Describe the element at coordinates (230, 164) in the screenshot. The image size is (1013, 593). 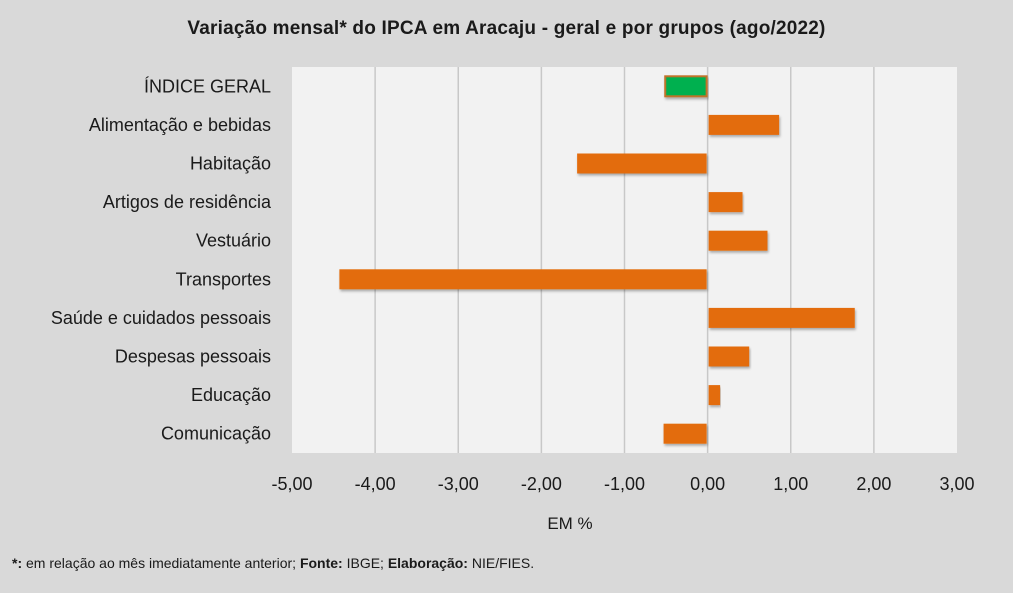
I see `category-label: Habitação` at that location.